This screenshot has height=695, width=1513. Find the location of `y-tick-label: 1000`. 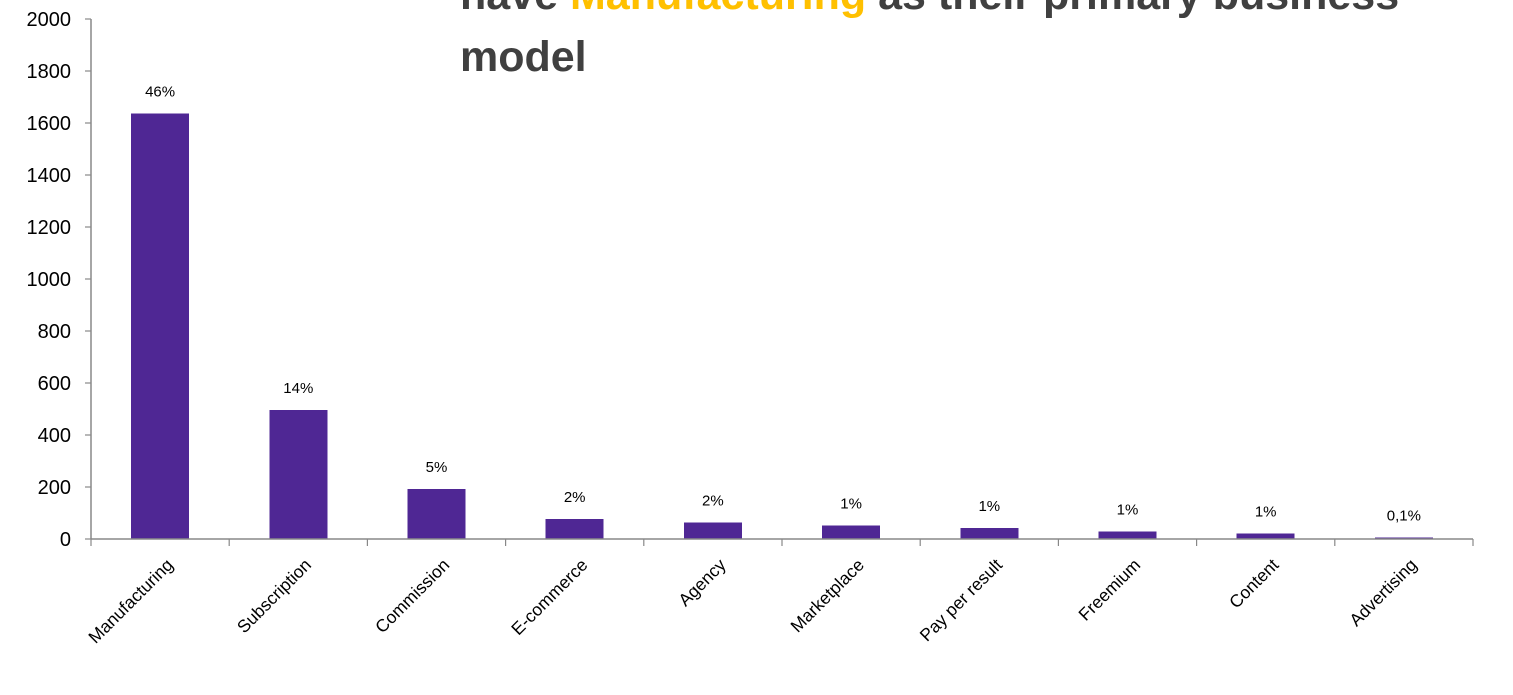

y-tick-label: 1000 is located at coordinates (49, 280).